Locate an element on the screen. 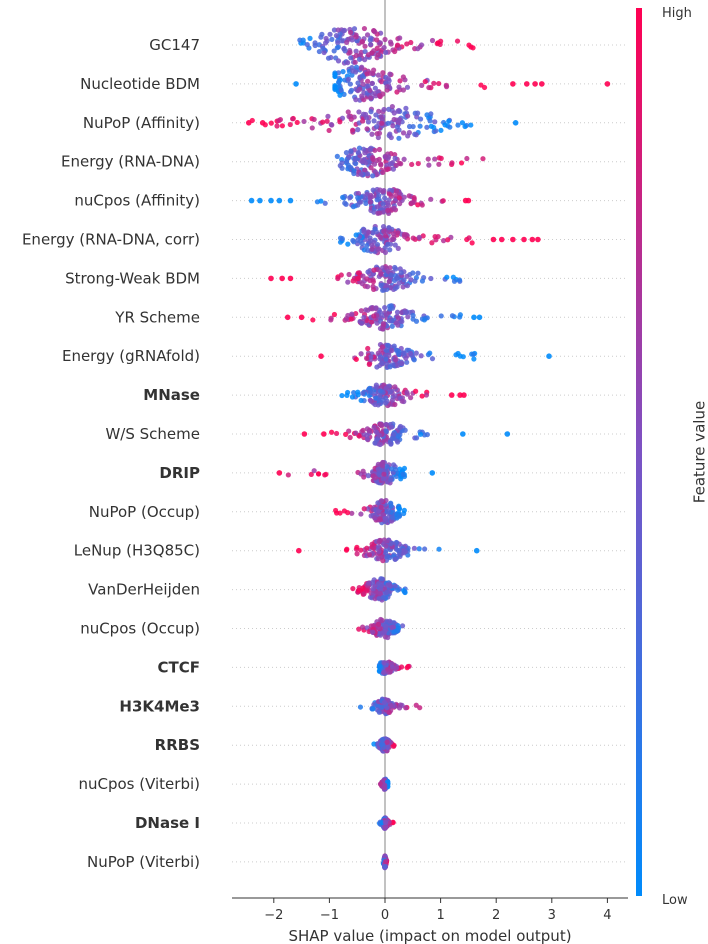 The image size is (708, 944). feature-label: YR Scheme is located at coordinates (157, 317).